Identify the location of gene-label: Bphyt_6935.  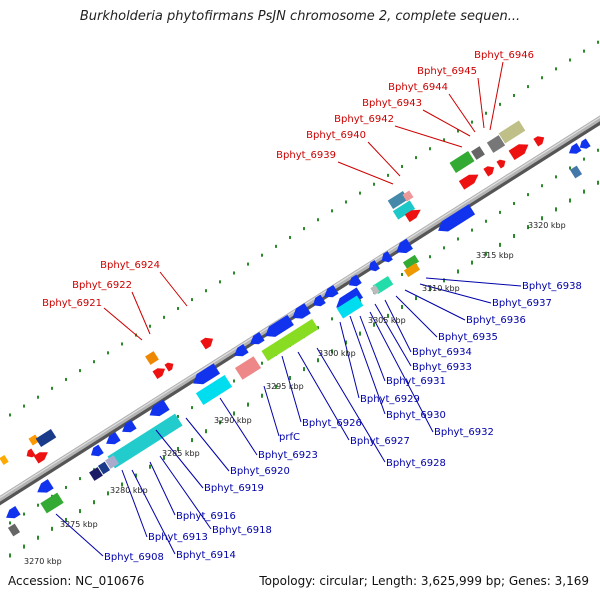
(468, 337).